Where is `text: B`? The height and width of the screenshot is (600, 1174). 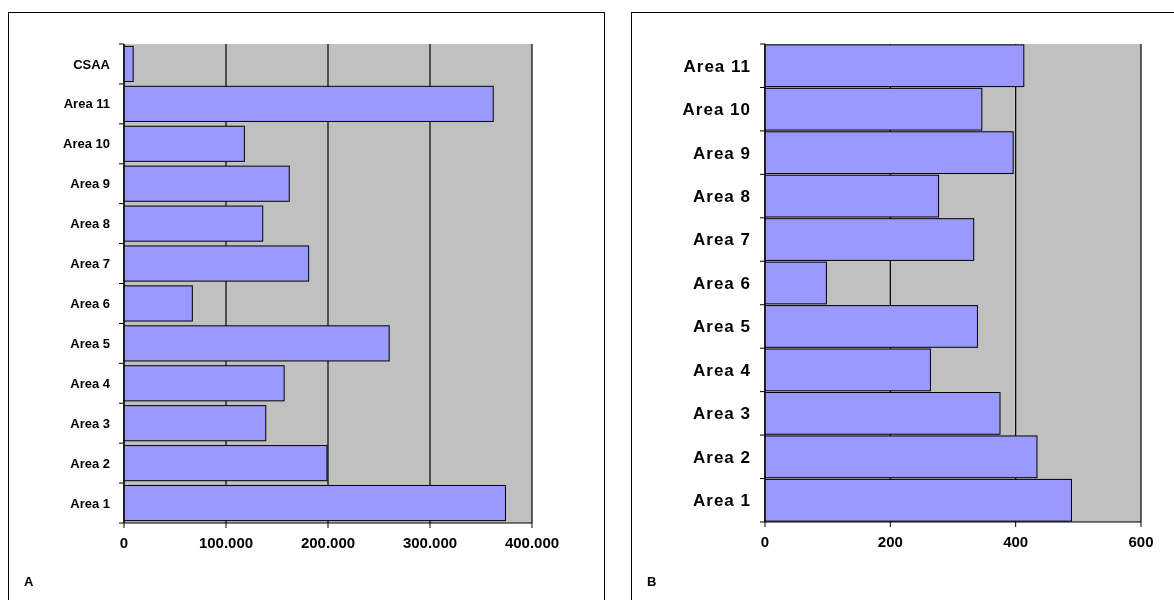 text: B is located at coordinates (652, 581).